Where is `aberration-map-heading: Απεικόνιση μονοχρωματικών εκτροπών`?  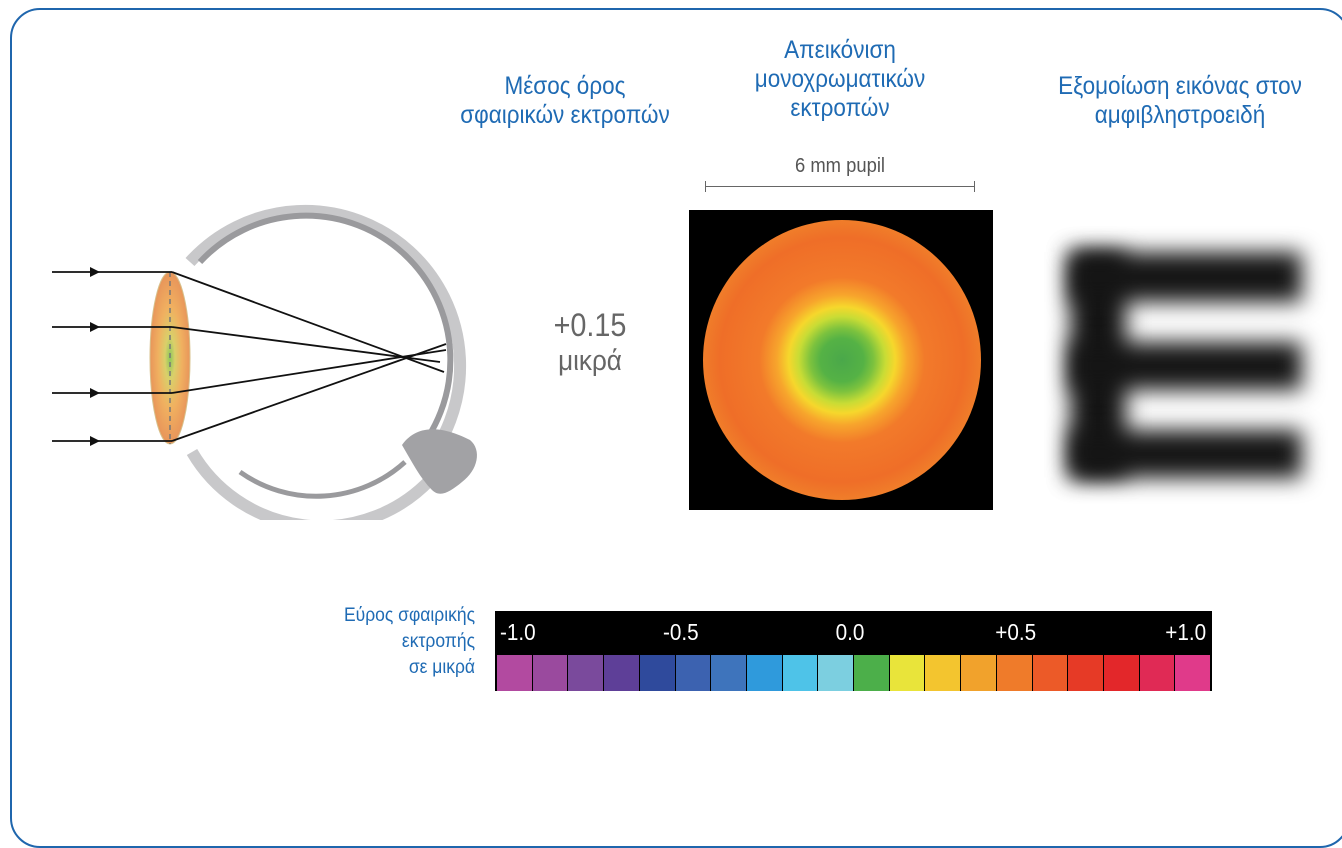
aberration-map-heading: Απεικόνιση μονοχρωματικών εκτροπών is located at coordinates (840, 79).